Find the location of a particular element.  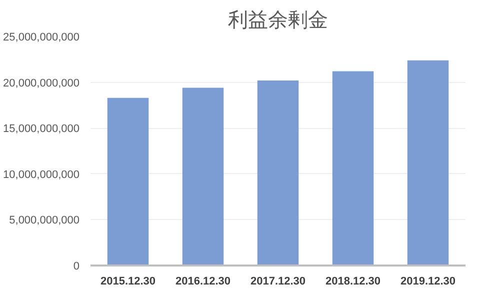

x-tick-label: 2018.12.30 is located at coordinates (353, 282).